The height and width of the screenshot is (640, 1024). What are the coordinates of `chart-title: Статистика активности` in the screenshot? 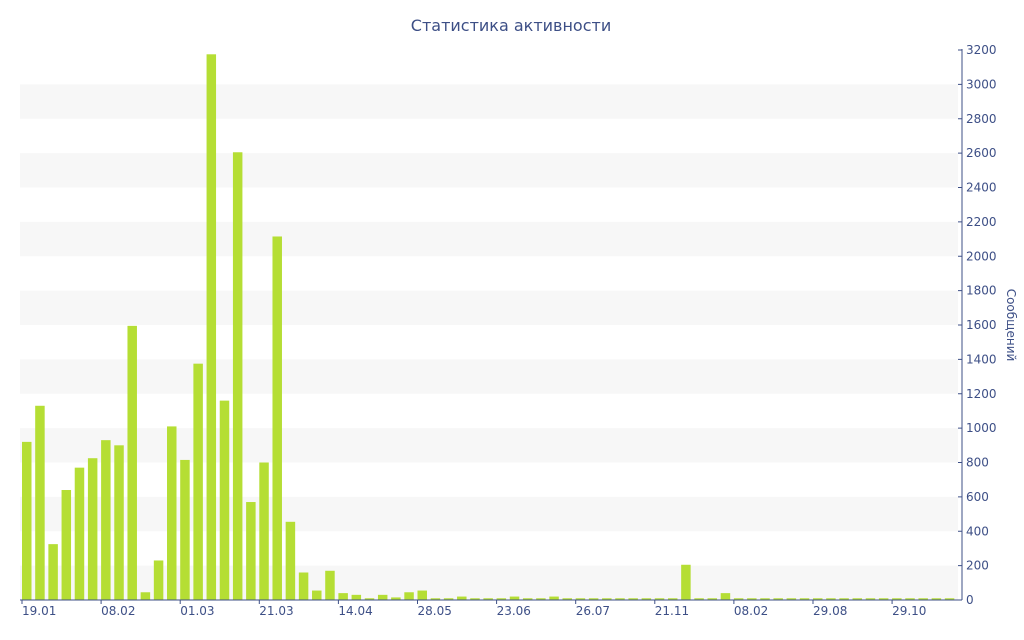 It's located at (511, 25).